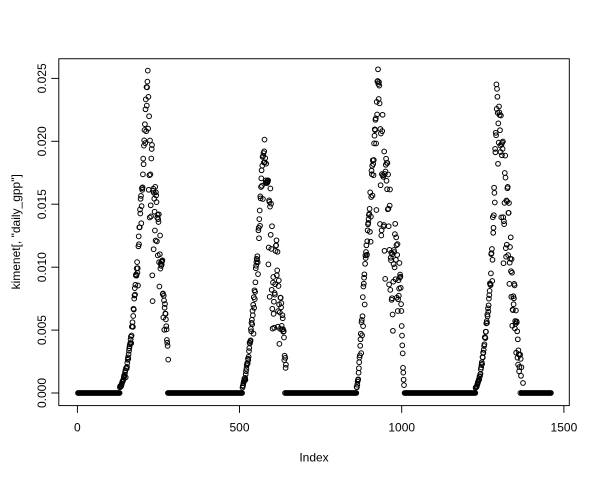 This screenshot has width=600, height=480. I want to click on svg-text: 1000, so click(401, 428).